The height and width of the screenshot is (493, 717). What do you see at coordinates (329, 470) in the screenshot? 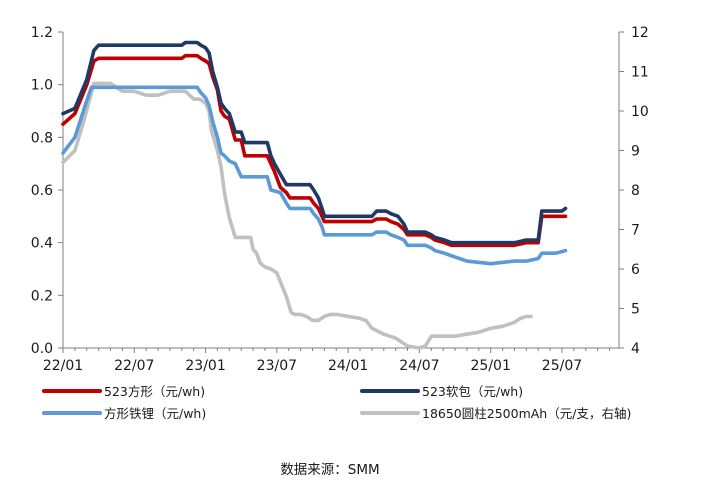
I see `source-note: 数据来源：SMM` at bounding box center [329, 470].